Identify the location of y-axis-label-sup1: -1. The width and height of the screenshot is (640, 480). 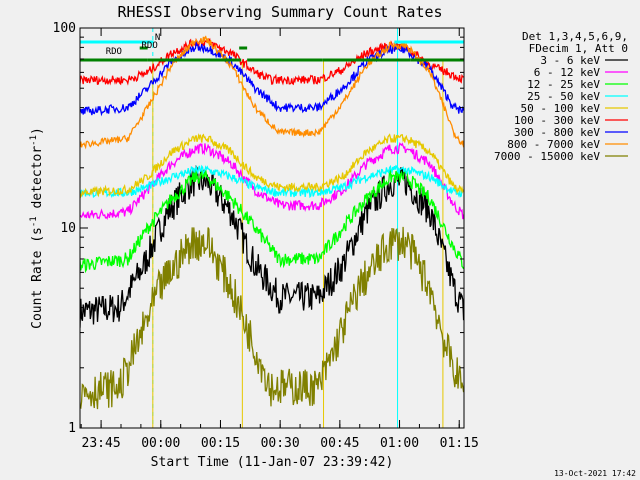
(34, 221).